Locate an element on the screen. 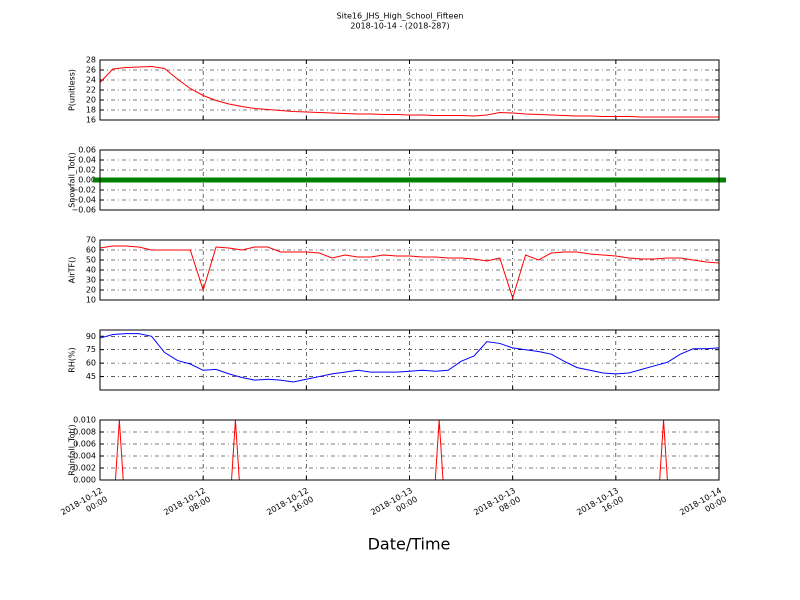 The width and height of the screenshot is (800, 600). y-tick-label: 0.06 is located at coordinates (87, 150).